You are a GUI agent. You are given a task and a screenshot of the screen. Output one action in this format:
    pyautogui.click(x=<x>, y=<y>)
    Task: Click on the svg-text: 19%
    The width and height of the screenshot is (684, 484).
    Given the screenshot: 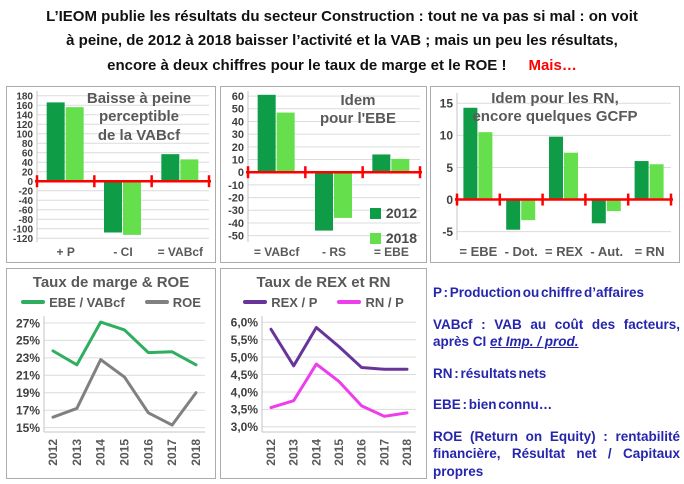 What is the action you would take?
    pyautogui.click(x=28, y=393)
    